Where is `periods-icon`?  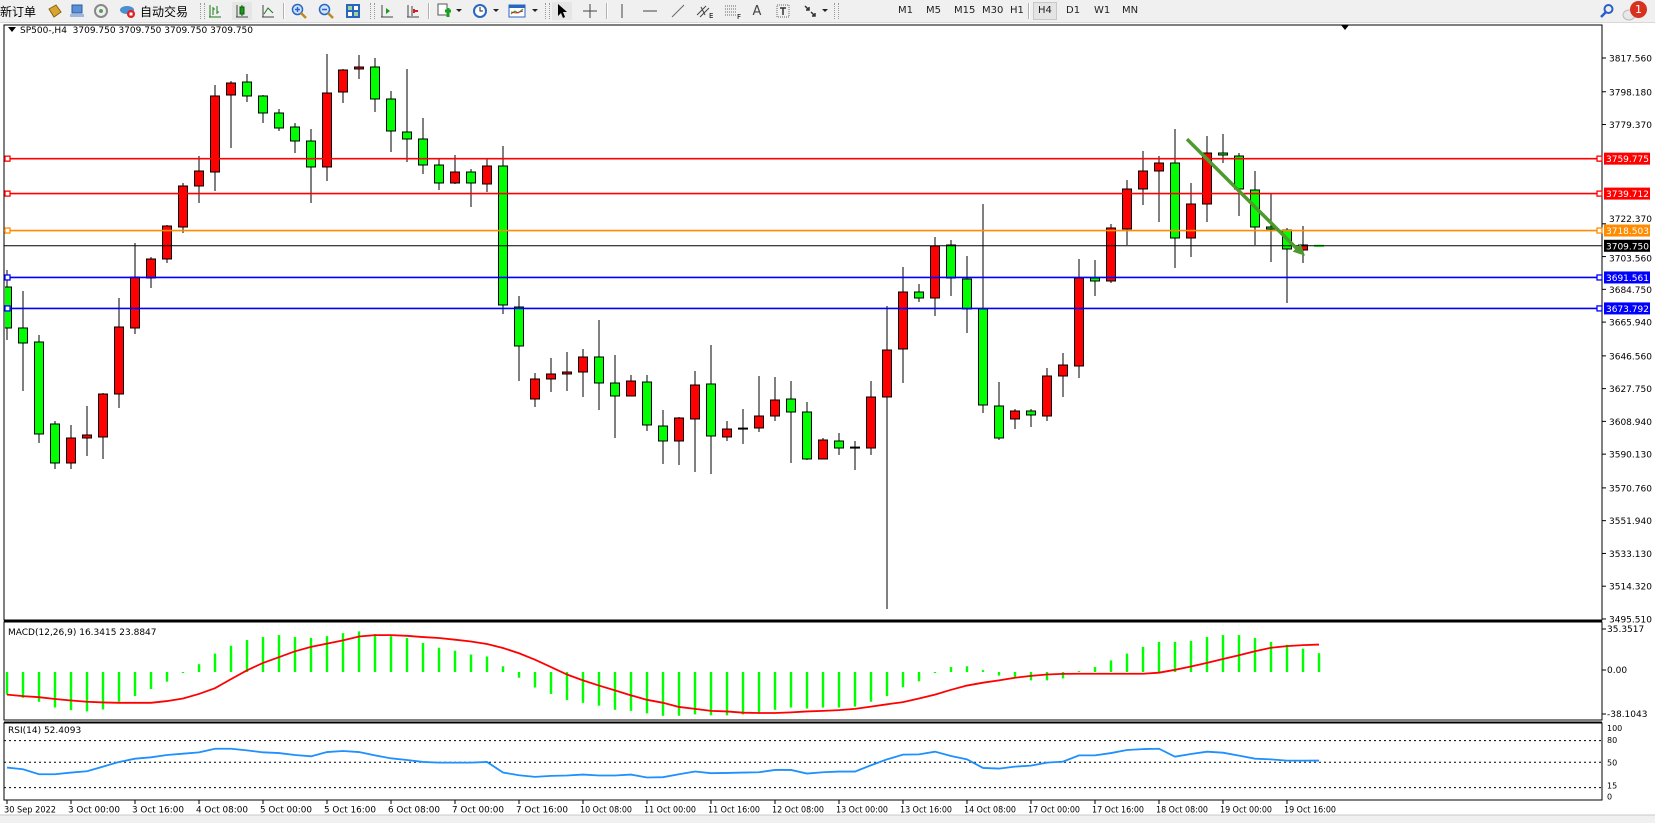 periods-icon is located at coordinates (480, 11).